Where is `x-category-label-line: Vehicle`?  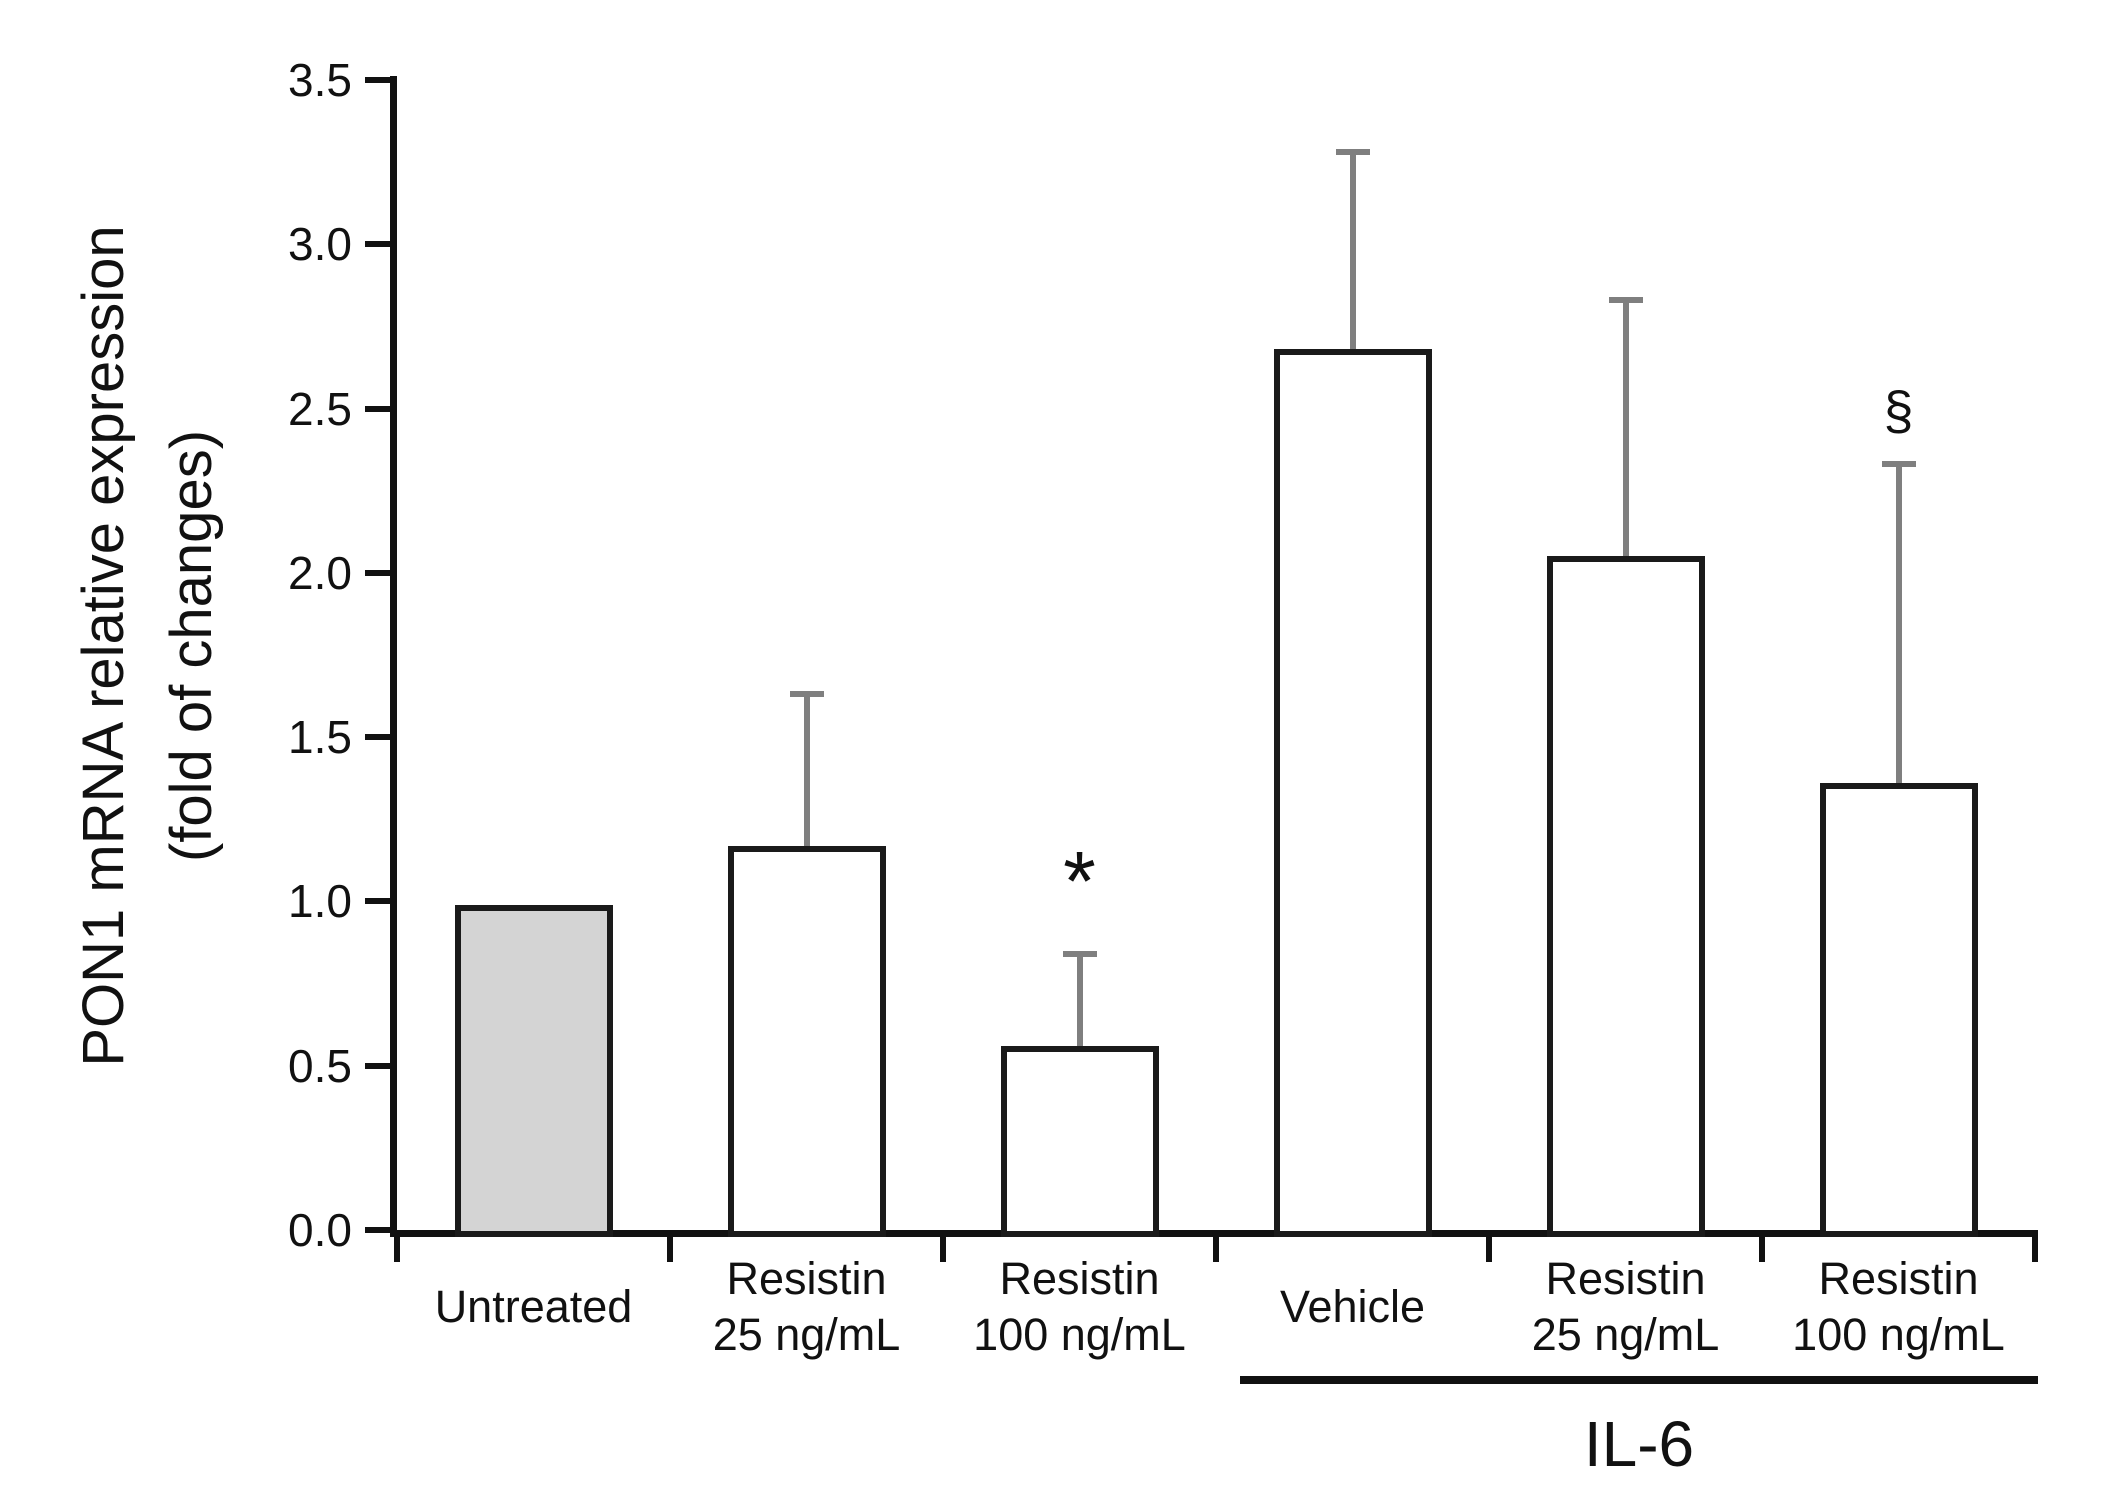 x-category-label-line: Vehicle is located at coordinates (1352, 1306).